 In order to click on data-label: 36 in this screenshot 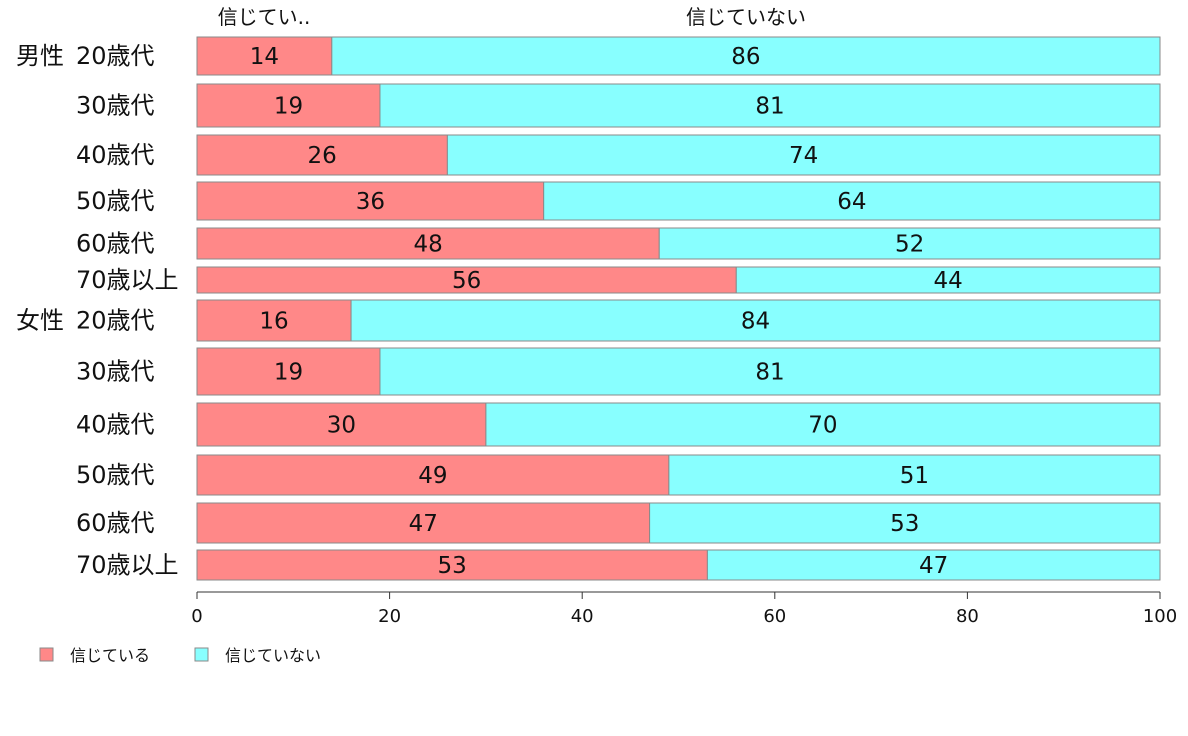, I will do `click(370, 202)`.